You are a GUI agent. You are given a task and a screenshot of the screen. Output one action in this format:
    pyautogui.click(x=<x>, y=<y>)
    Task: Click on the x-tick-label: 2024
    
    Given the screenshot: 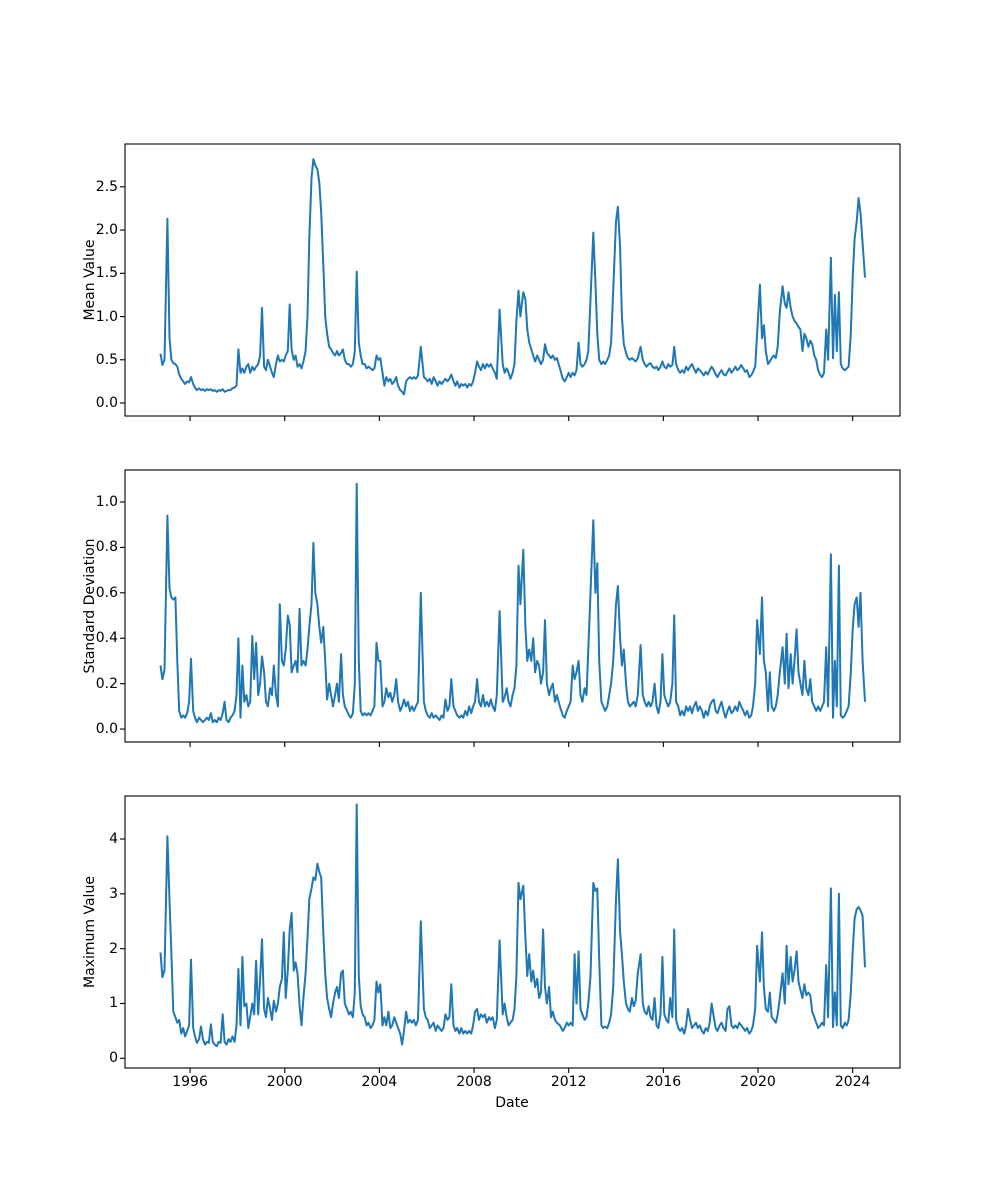 What is the action you would take?
    pyautogui.click(x=852, y=1082)
    